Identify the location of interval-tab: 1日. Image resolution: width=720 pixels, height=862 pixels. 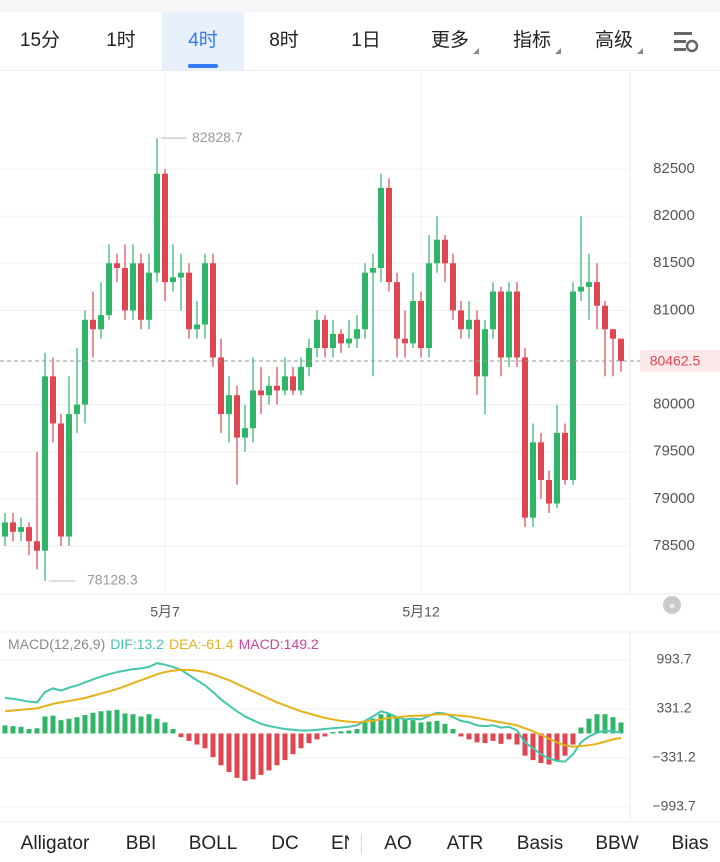
(366, 40).